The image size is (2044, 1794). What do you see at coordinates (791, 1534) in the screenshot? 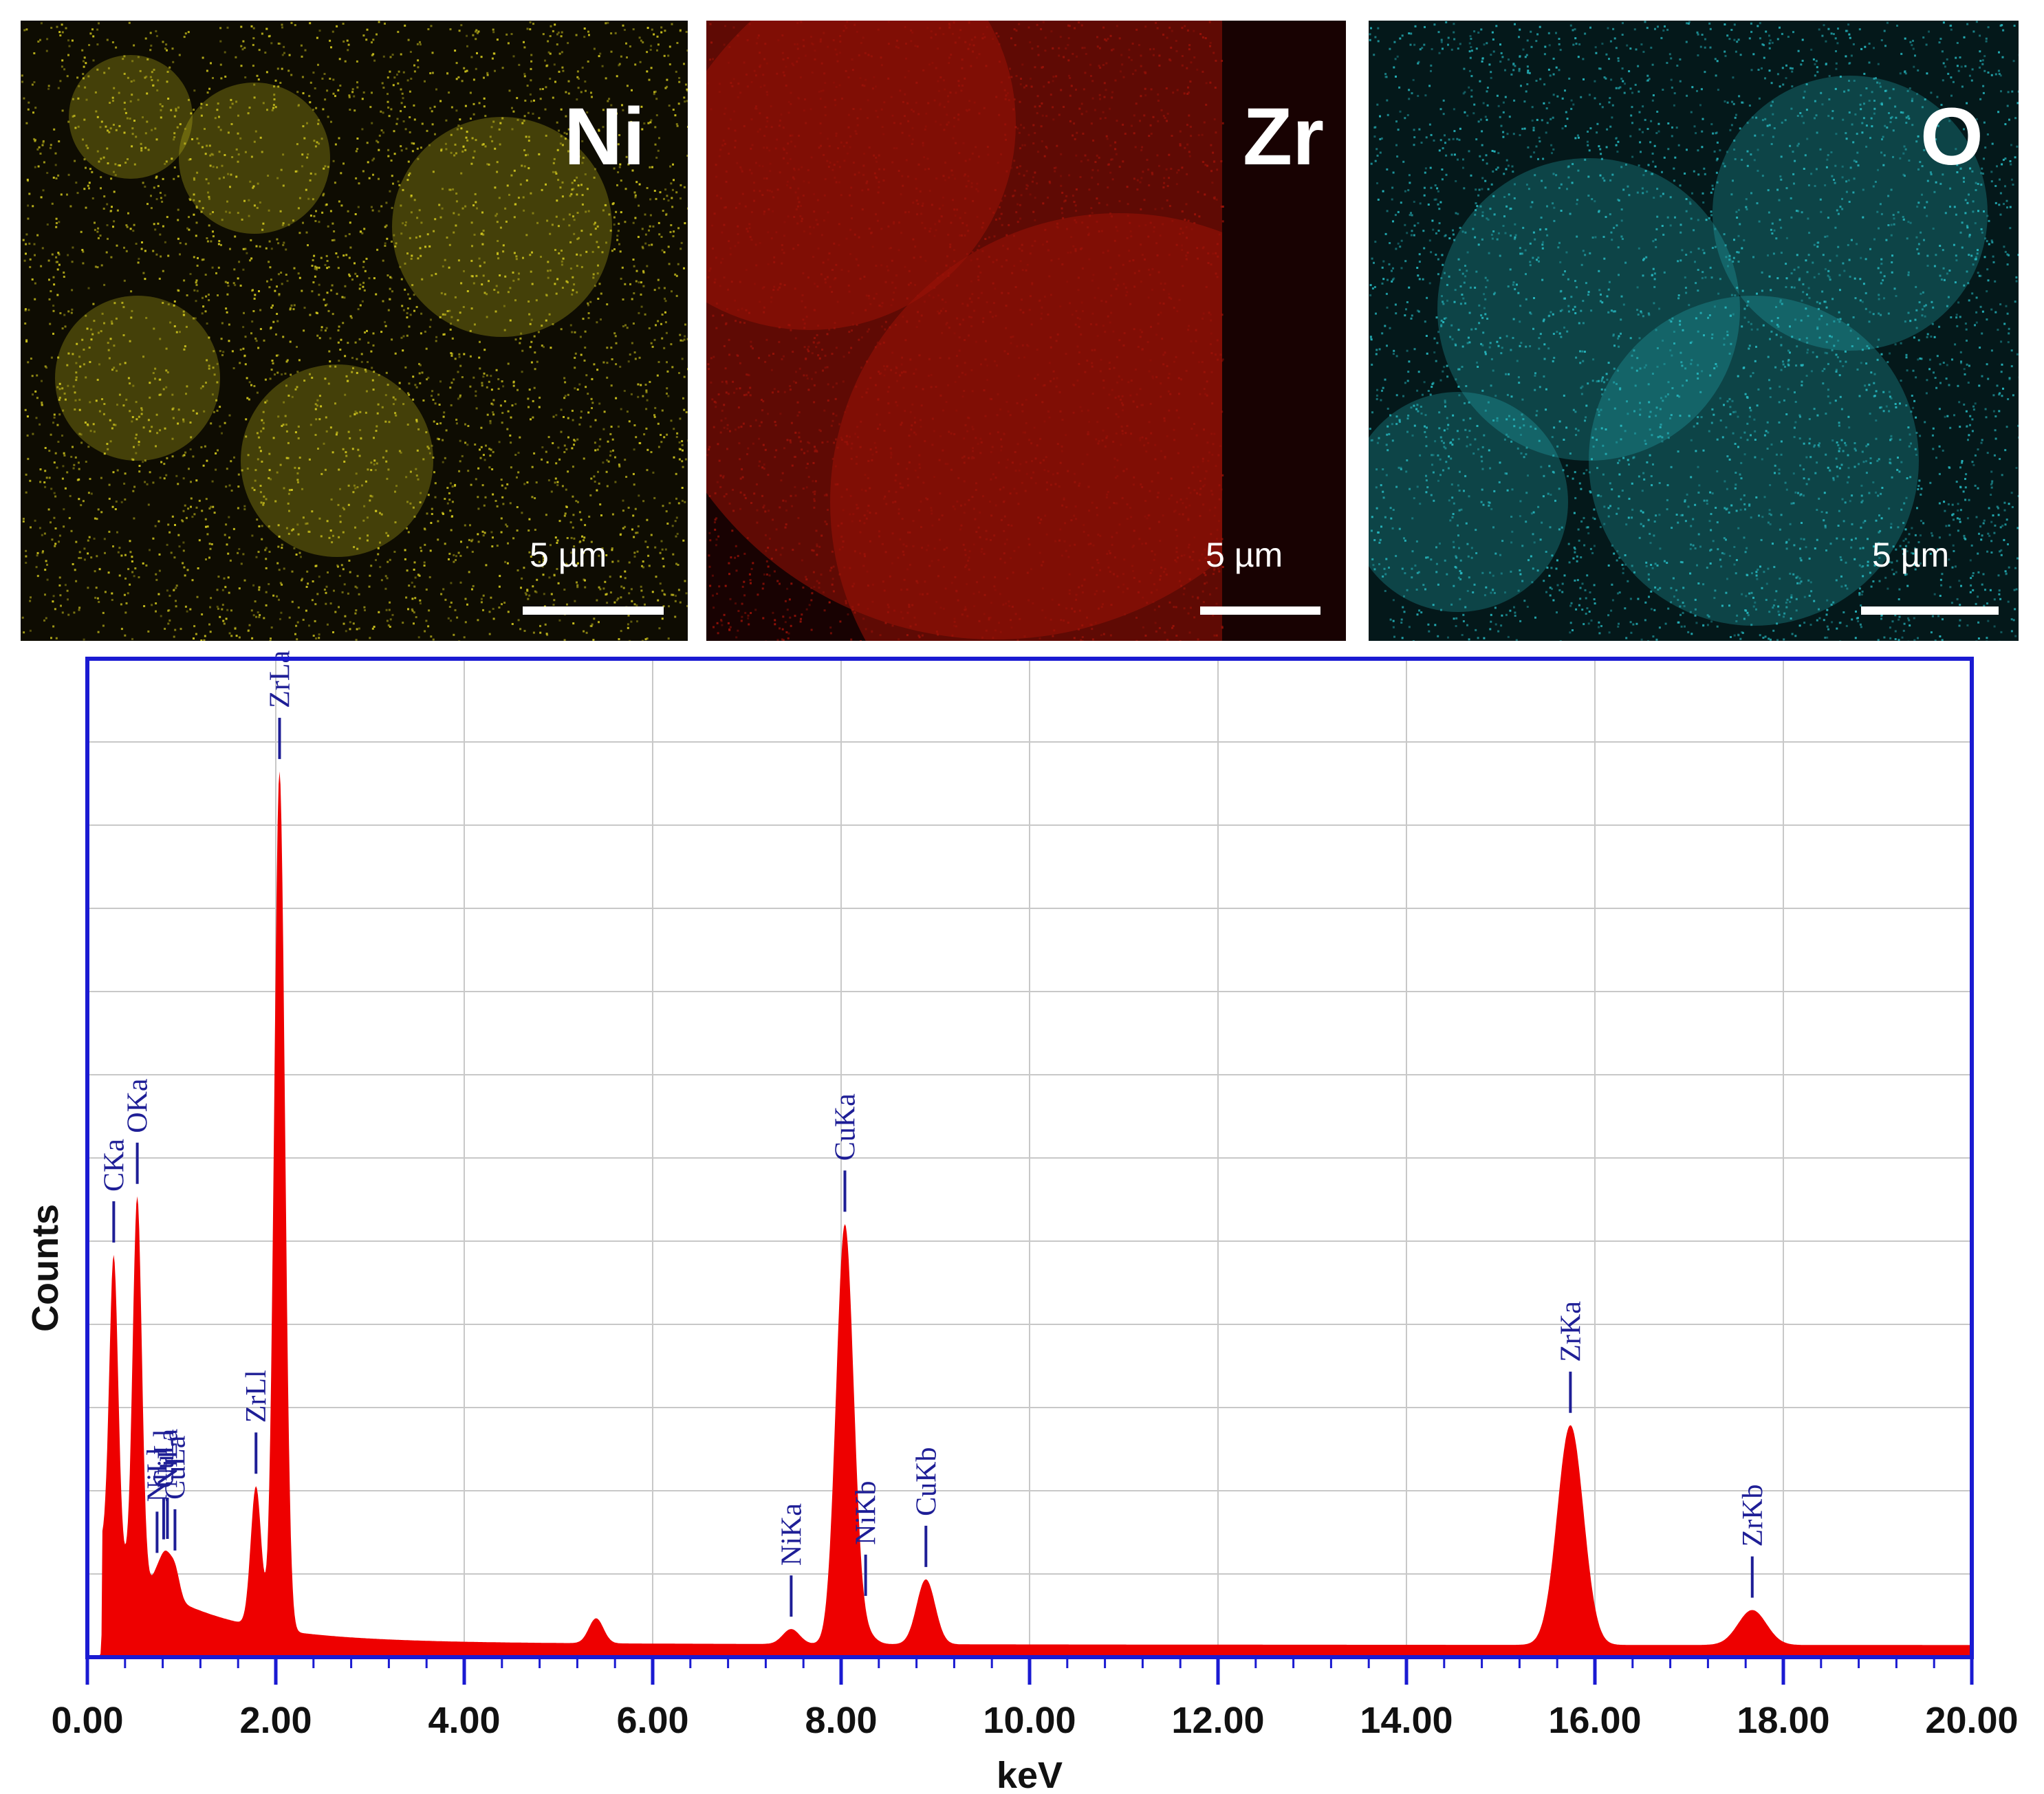
I see `peak-label: NiKa` at bounding box center [791, 1534].